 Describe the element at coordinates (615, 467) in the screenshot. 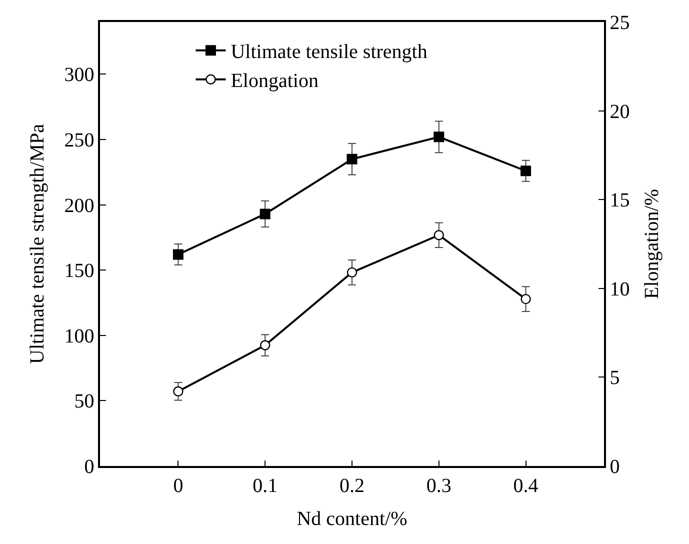

I see `y2-tick-label: 0` at that location.